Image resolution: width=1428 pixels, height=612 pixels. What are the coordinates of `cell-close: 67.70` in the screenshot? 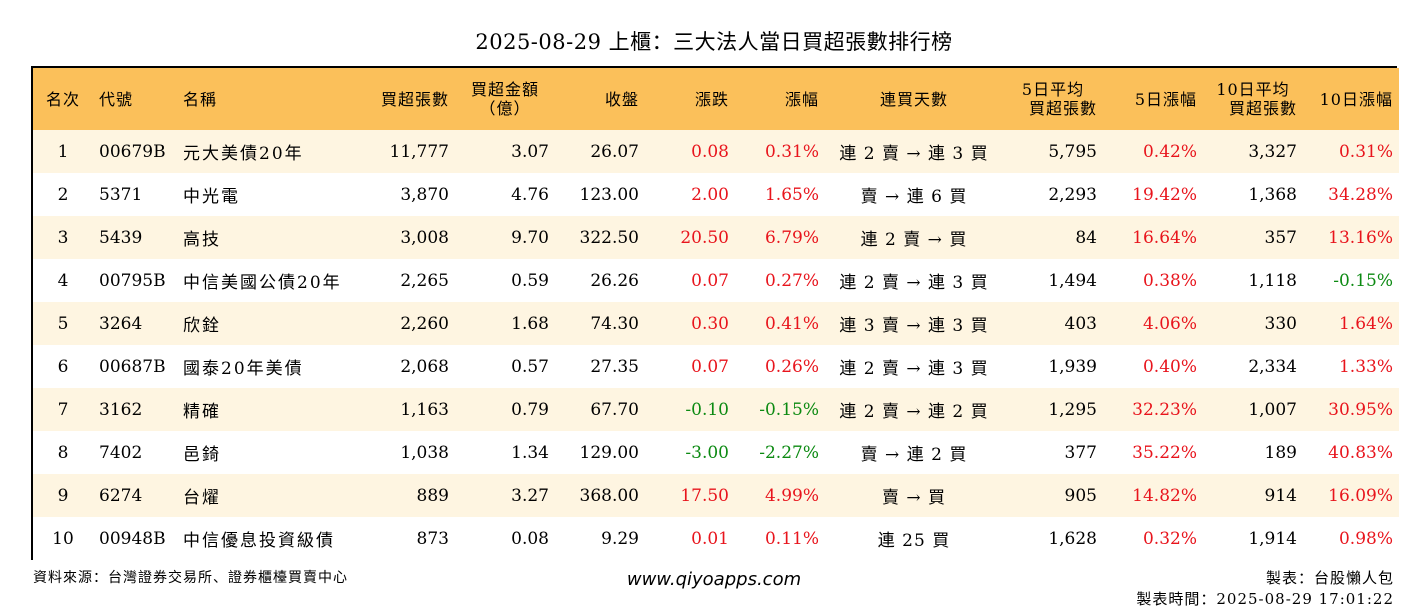 It's located at (614, 409).